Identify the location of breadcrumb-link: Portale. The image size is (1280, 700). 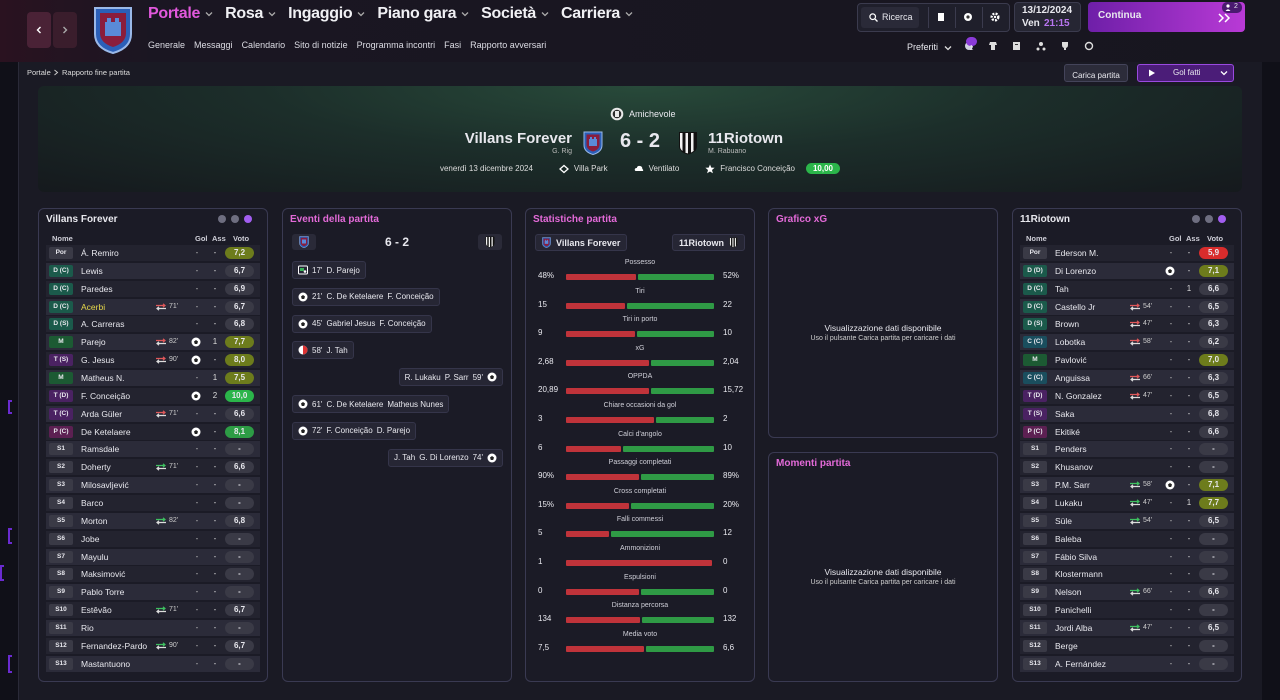
(39, 72).